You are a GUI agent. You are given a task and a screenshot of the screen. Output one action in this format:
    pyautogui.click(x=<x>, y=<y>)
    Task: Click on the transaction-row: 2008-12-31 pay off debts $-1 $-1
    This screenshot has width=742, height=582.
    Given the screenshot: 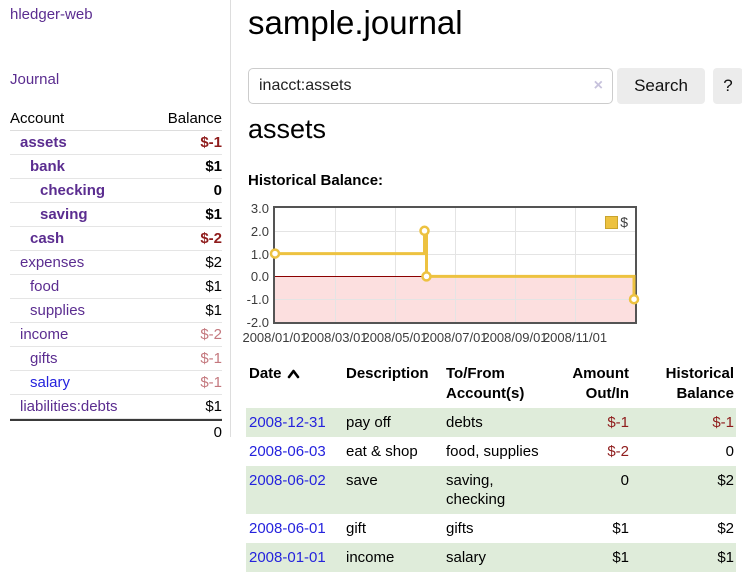 What is the action you would take?
    pyautogui.click(x=491, y=422)
    